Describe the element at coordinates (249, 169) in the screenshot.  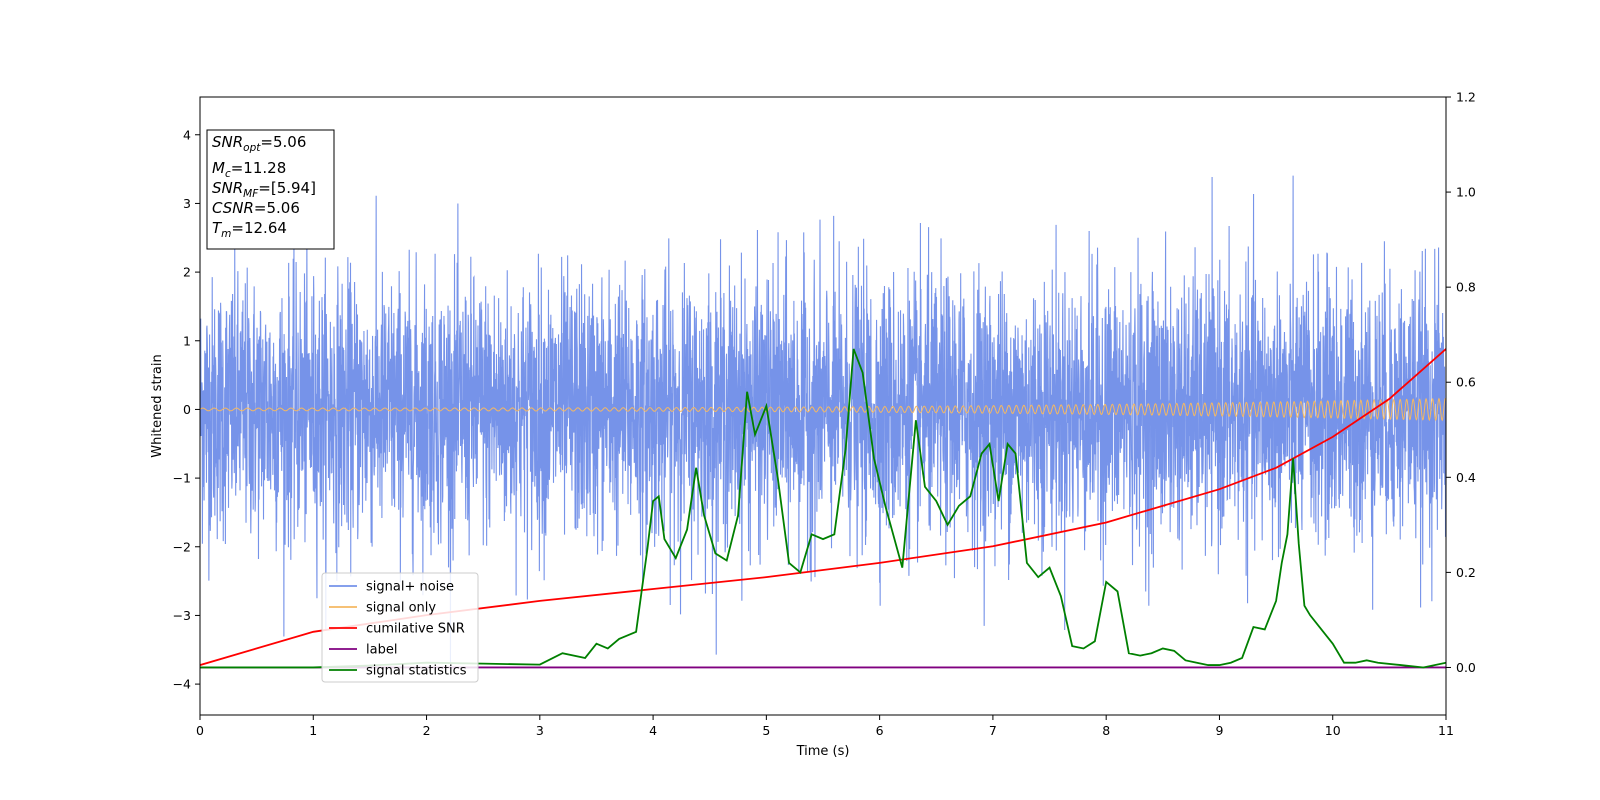
I see `annotation-line: Mc=11.28` at that location.